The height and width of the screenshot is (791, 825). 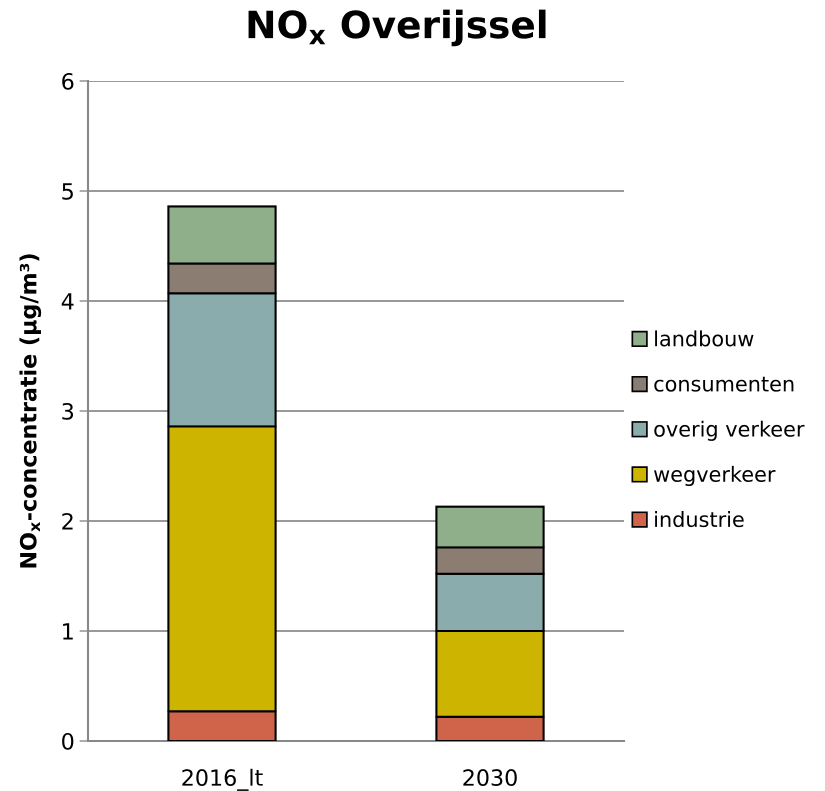 I want to click on legend-label: industrie, so click(x=699, y=519).